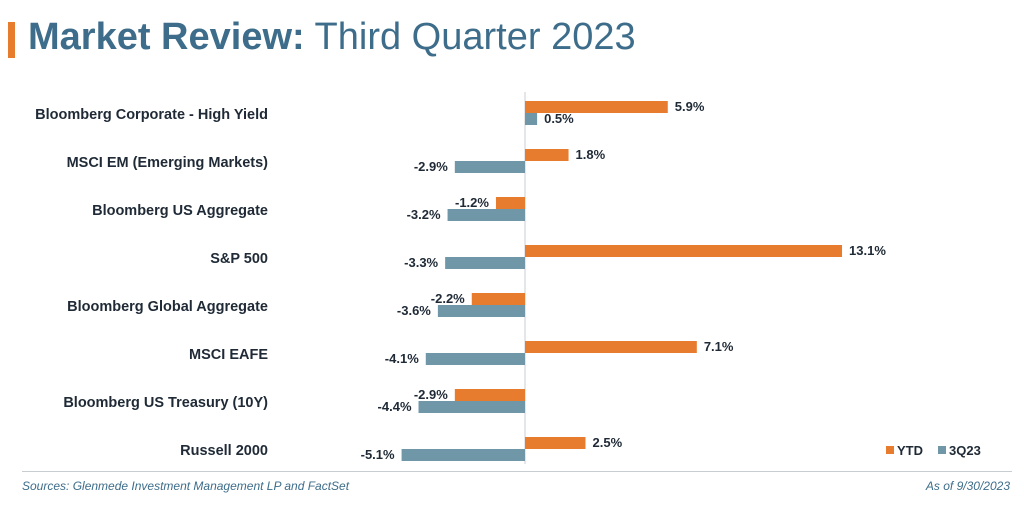 This screenshot has width=1024, height=520. Describe the element at coordinates (591, 154) in the screenshot. I see `data-label: 1.8%` at that location.